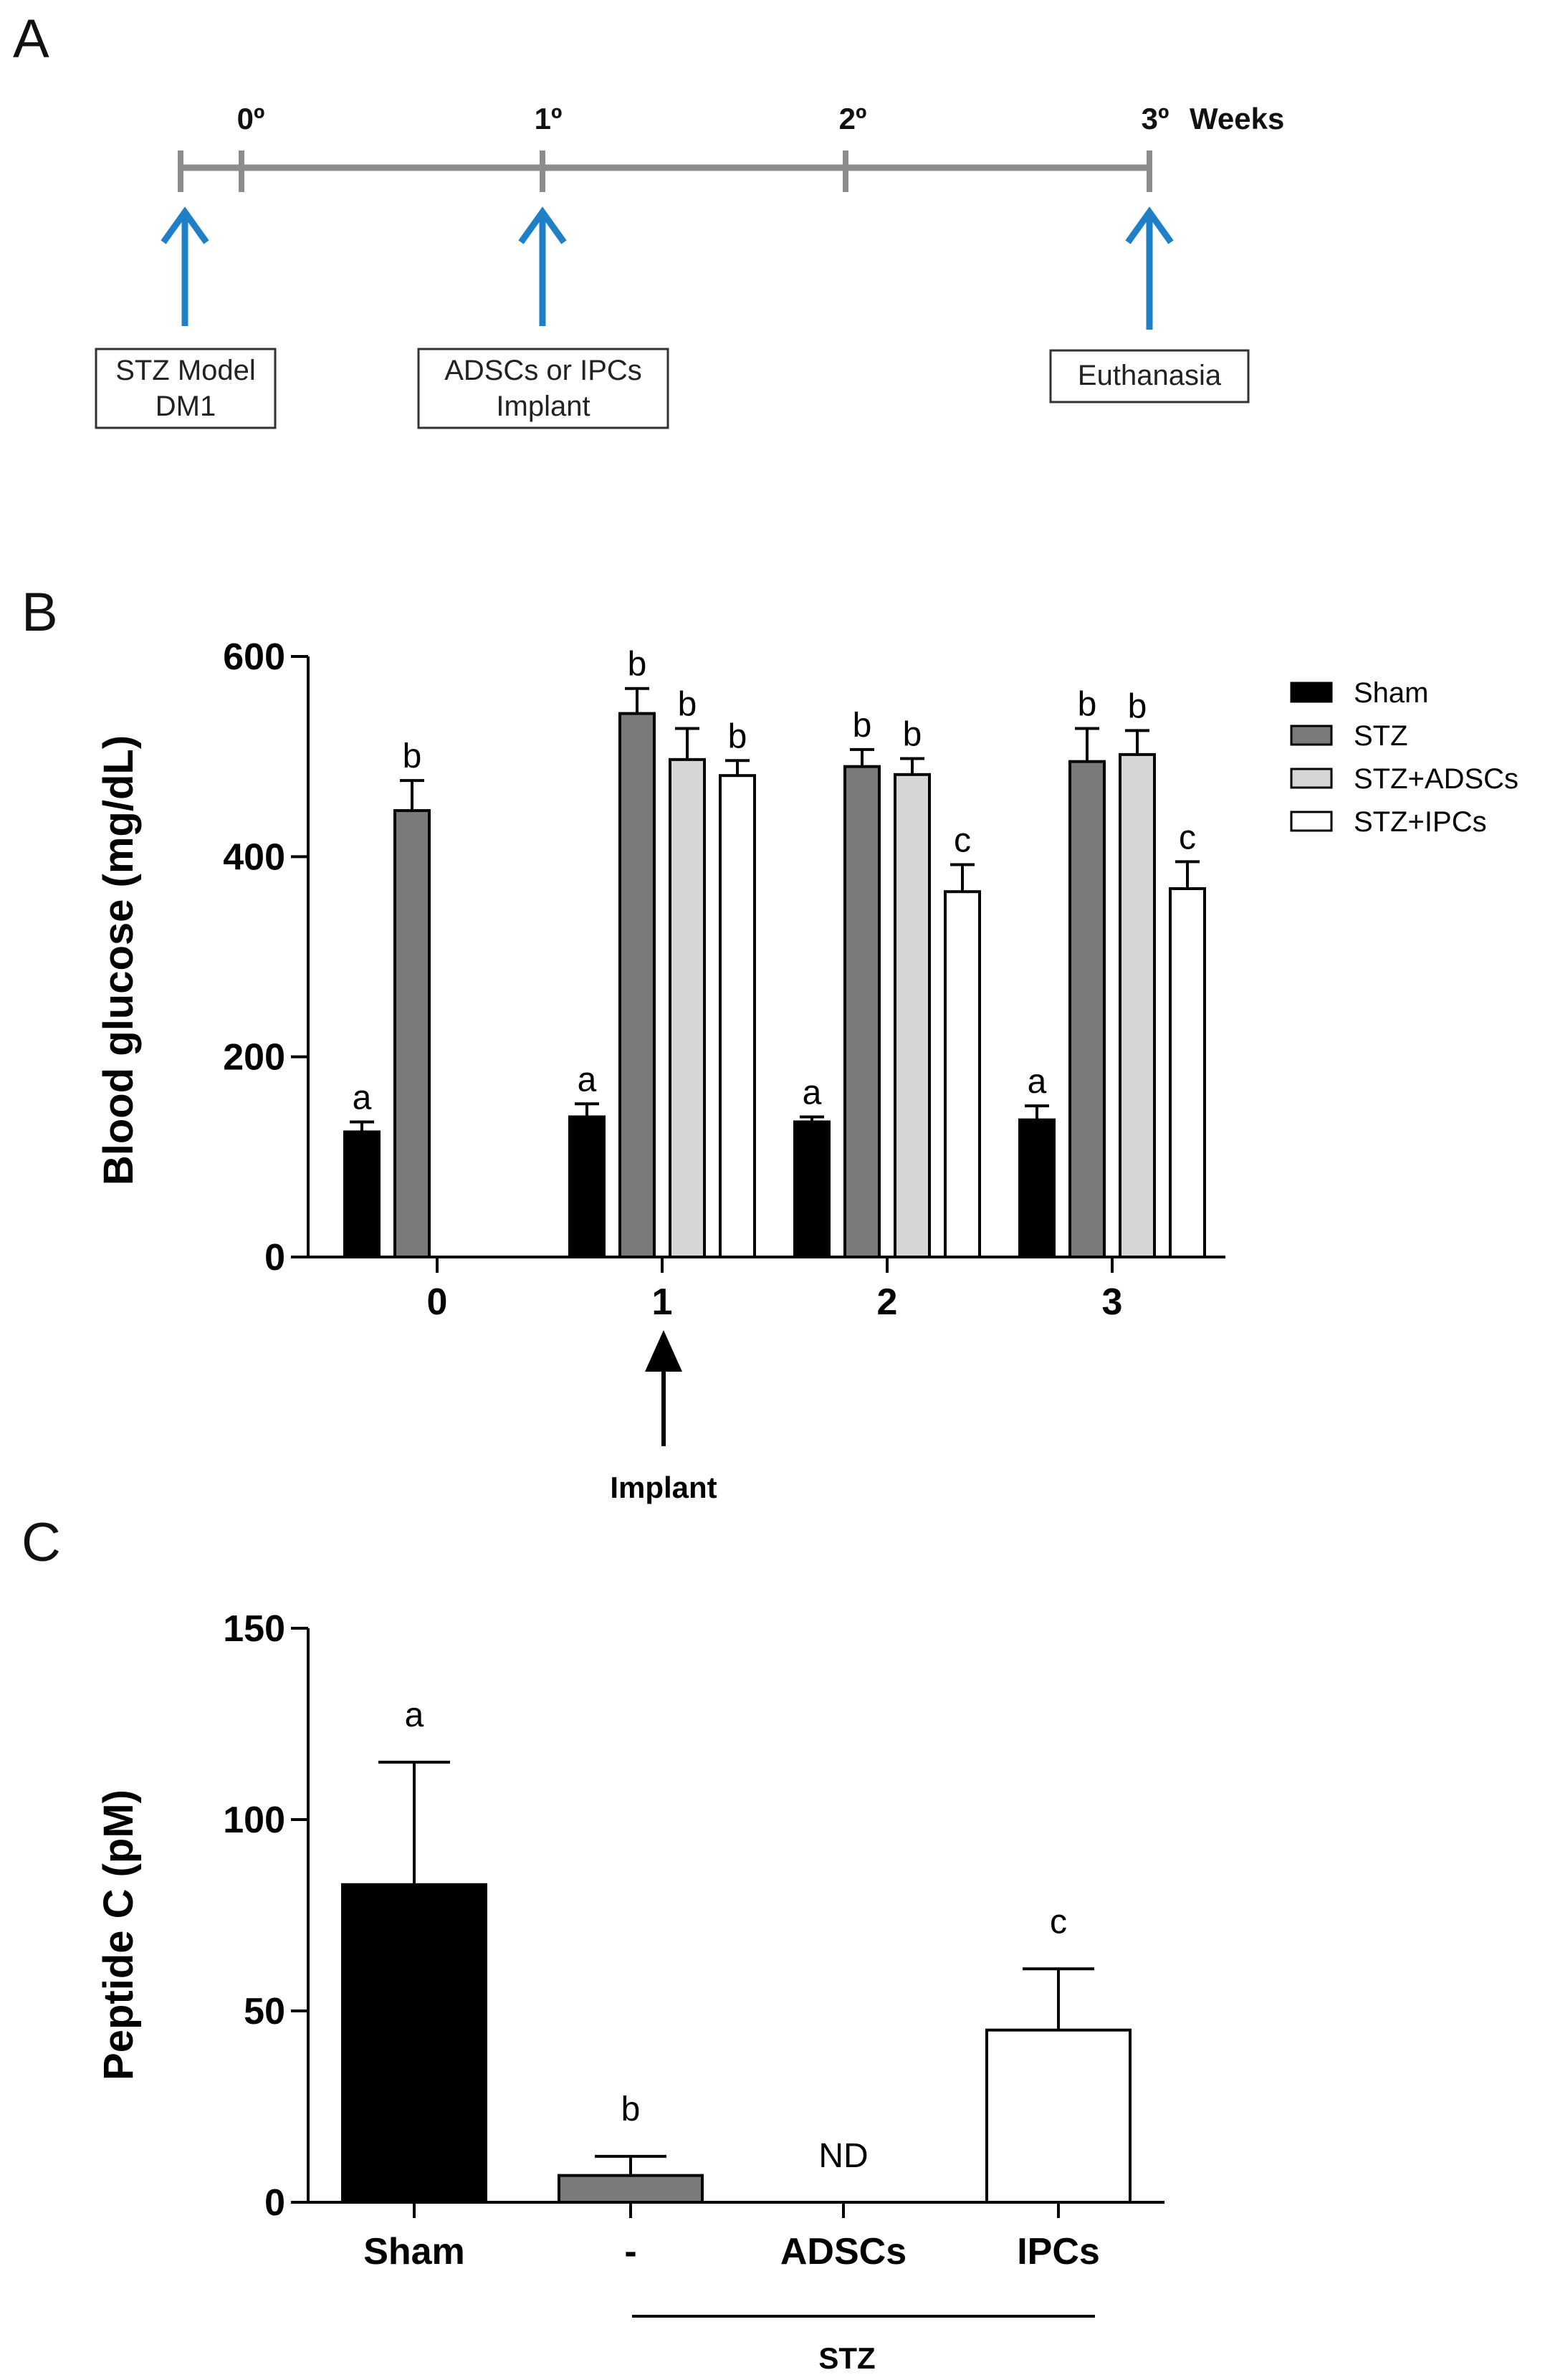 This screenshot has height=2380, width=1545. Describe the element at coordinates (1311, 778) in the screenshot. I see `legend-swatch-stz-adscs` at that location.